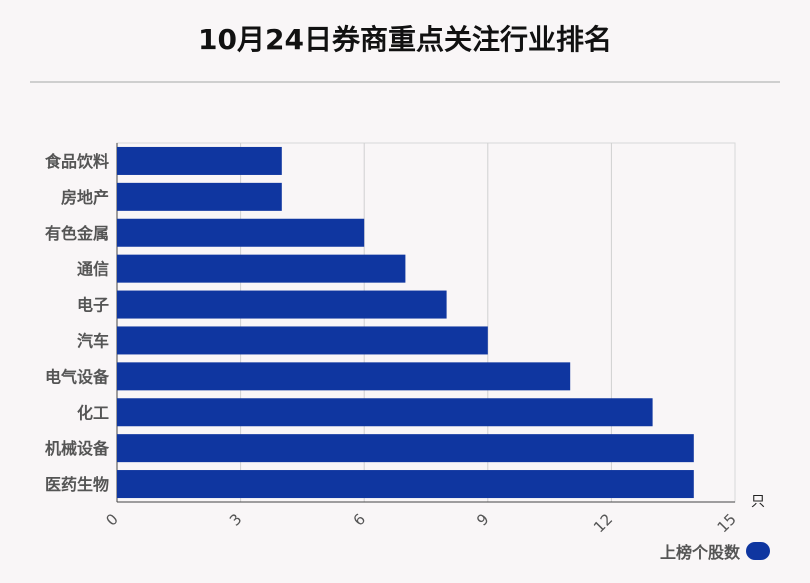  What do you see at coordinates (359, 519) in the screenshot?
I see `x-tick-label: 6` at bounding box center [359, 519].